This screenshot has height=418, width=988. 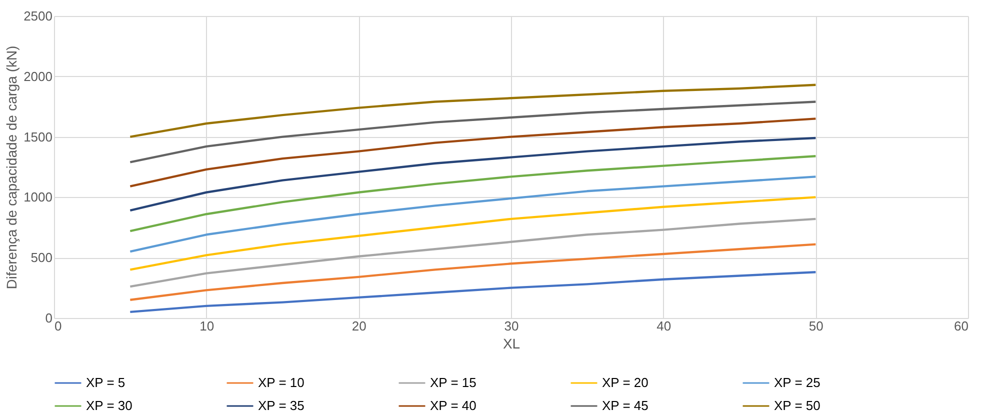 What do you see at coordinates (664, 326) in the screenshot?
I see `x-tick-label: 40` at bounding box center [664, 326].